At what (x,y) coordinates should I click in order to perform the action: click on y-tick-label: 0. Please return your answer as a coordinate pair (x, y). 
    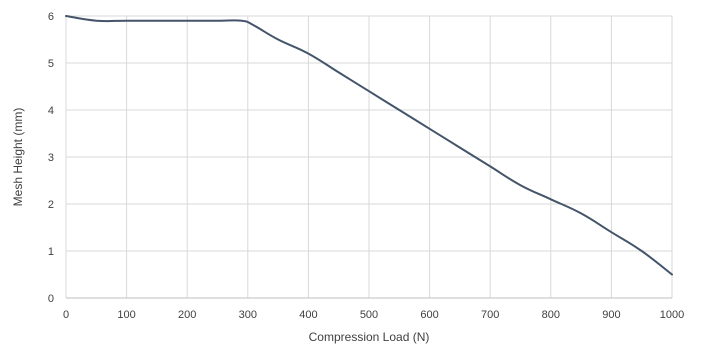
    Looking at the image, I should click on (51, 299).